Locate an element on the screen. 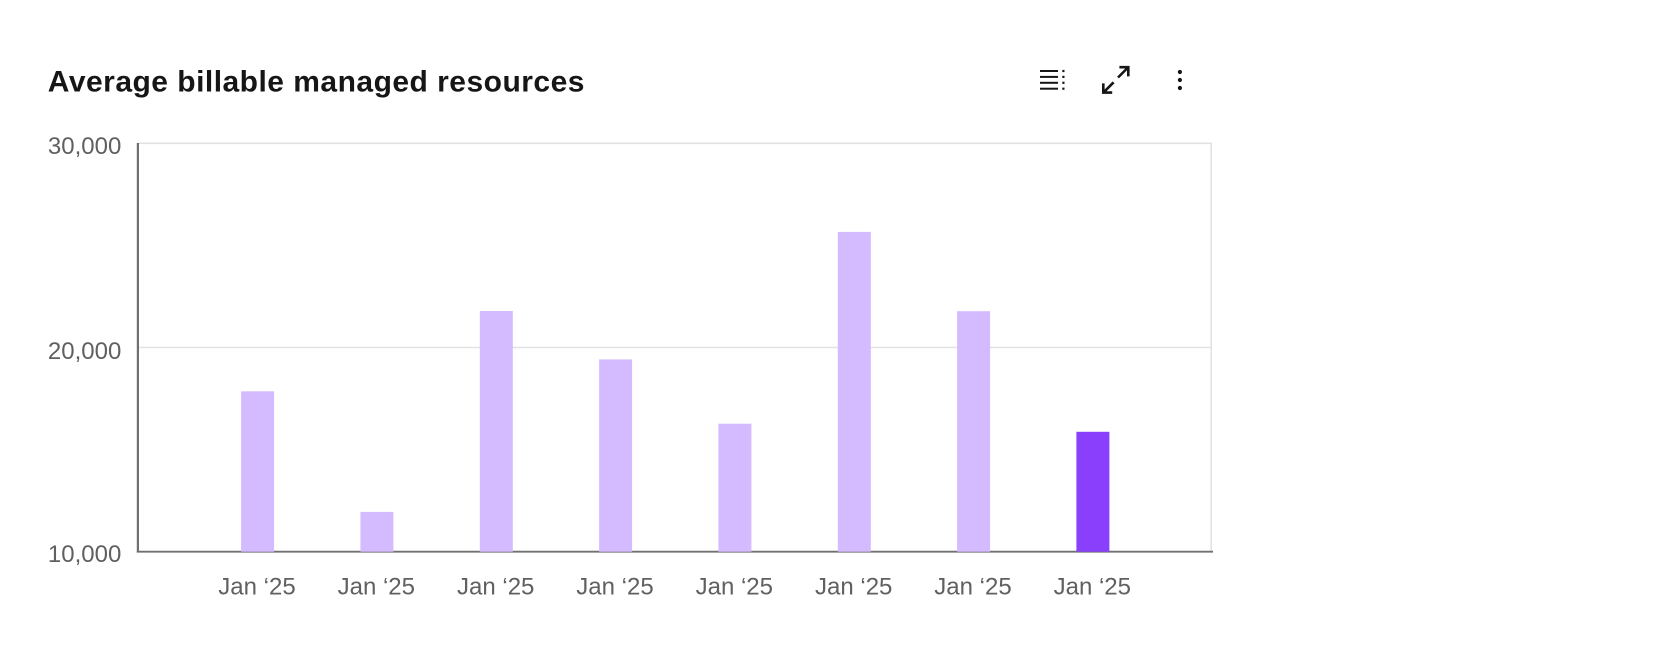 Image resolution: width=1672 pixels, height=648 pixels. svg-text: 30,000 is located at coordinates (84, 146).